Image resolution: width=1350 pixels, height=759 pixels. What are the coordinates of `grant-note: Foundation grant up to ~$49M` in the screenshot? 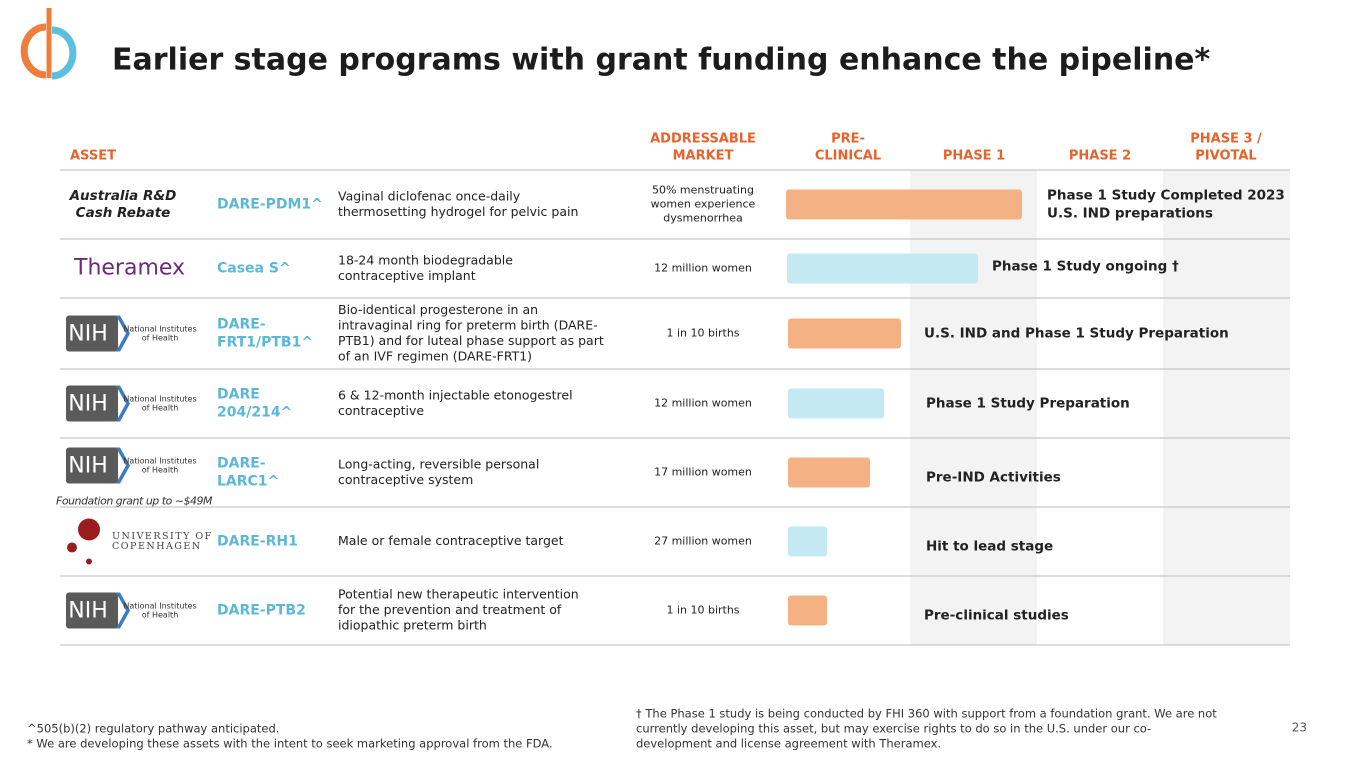 It's located at (134, 501).